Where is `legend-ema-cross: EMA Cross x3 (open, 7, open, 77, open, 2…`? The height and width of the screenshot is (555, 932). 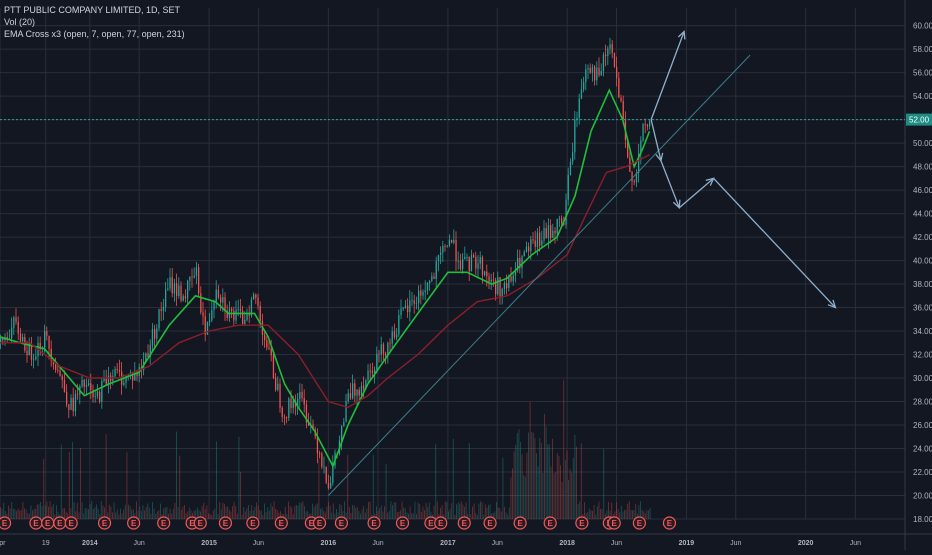
legend-ema-cross: EMA Cross x3 (open, 7, open, 77, open, 2… is located at coordinates (94, 34).